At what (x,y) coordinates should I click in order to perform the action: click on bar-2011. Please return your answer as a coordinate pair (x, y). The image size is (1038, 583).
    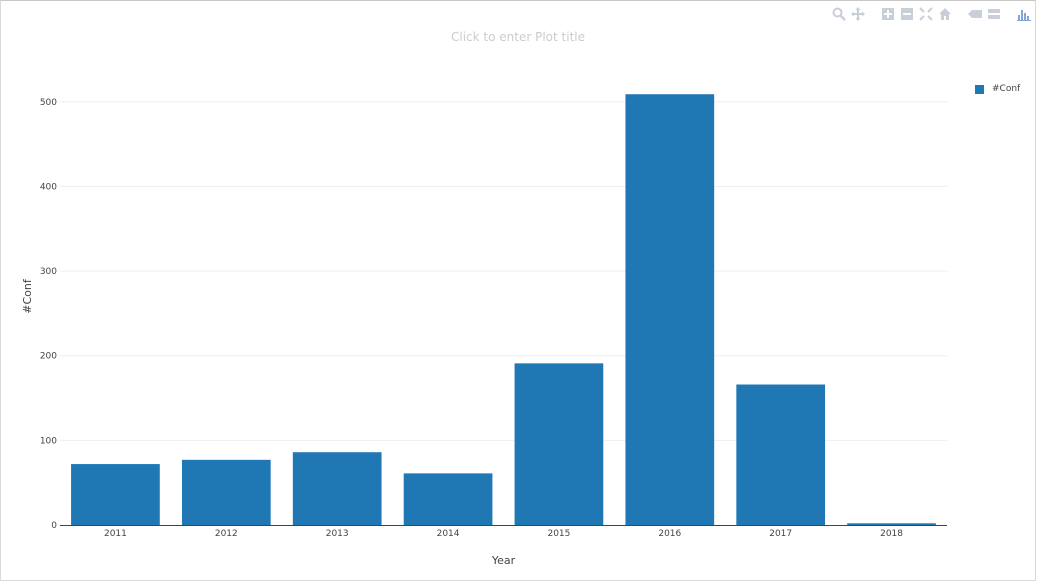
    Looking at the image, I should click on (115, 494).